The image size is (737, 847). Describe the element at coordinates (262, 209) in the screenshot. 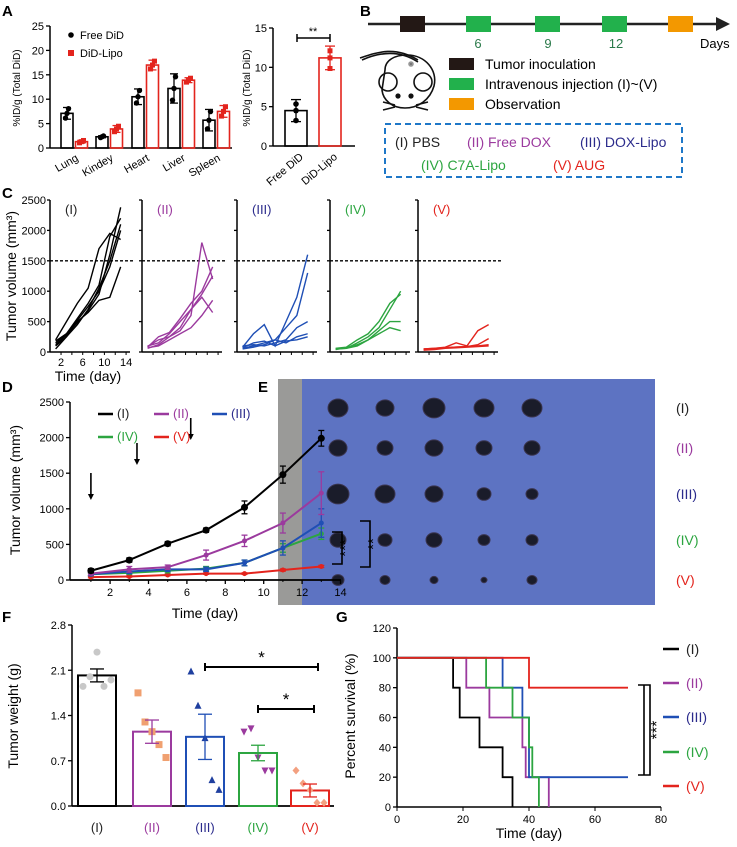

I see `panel-group-label: (III)` at that location.